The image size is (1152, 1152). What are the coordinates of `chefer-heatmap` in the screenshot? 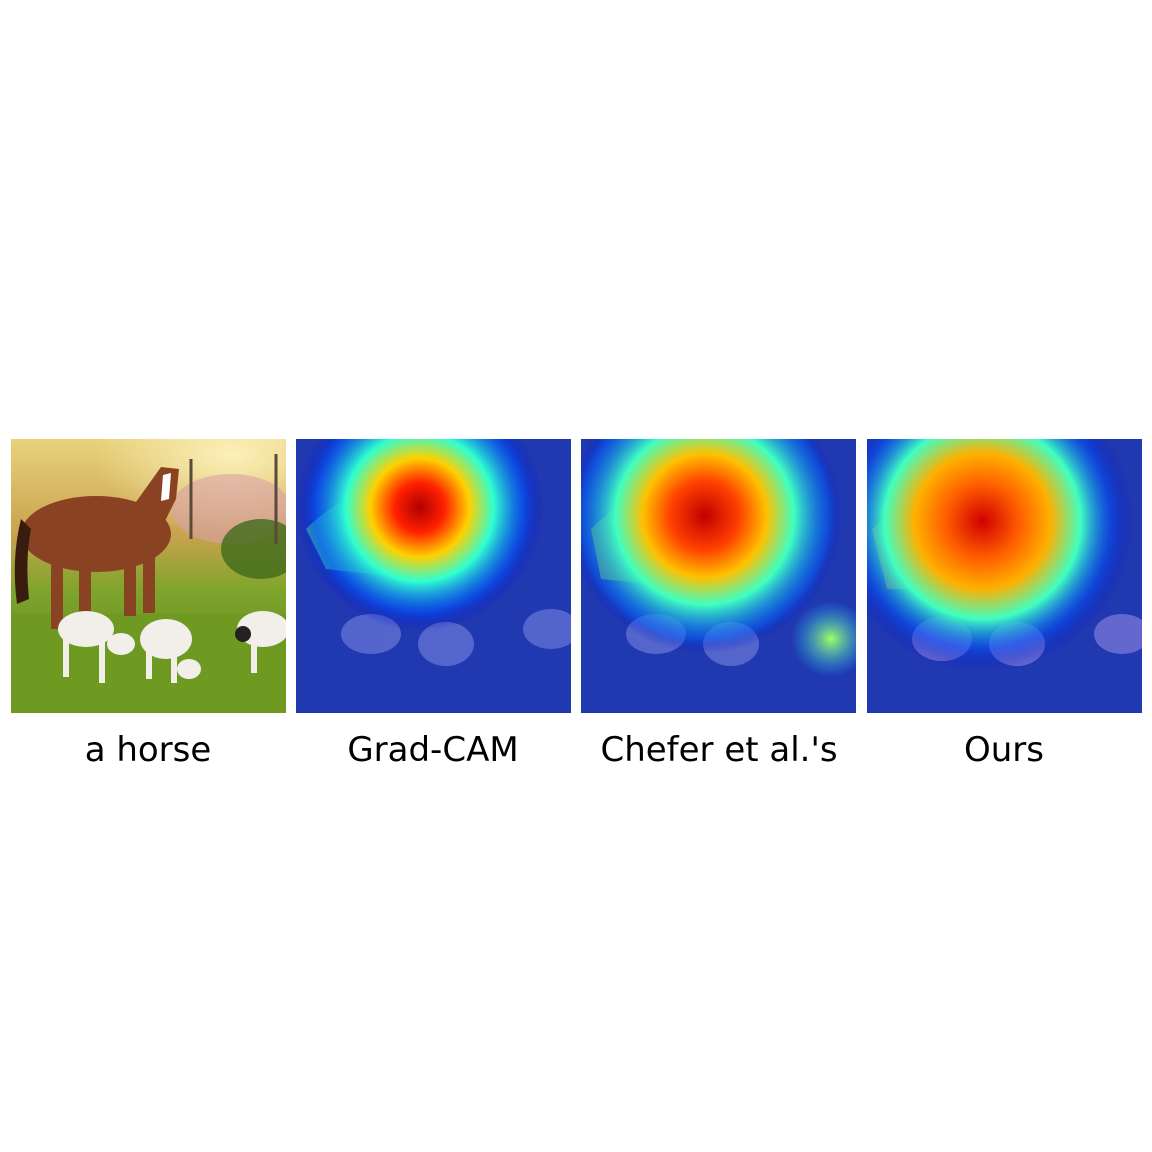 It's located at (718, 576).